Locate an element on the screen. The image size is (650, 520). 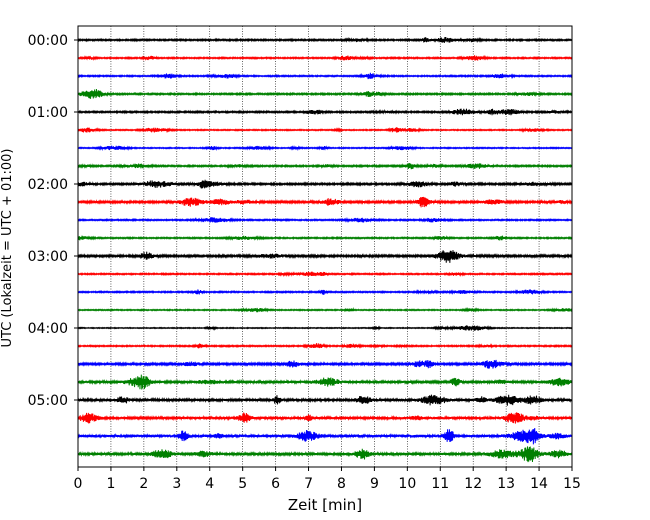
y-tick-label-02:00: 02:00 is located at coordinates (48, 185).